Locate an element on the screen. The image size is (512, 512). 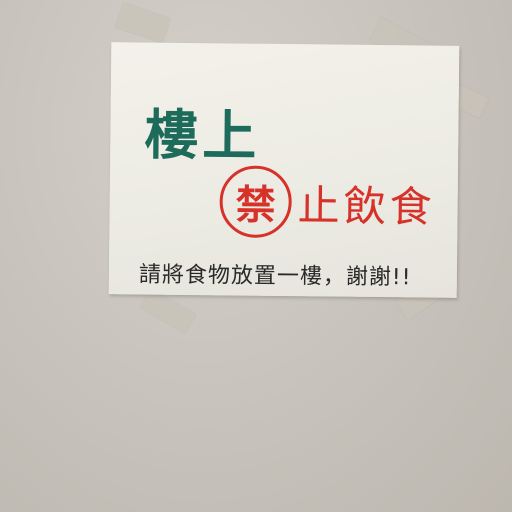
prohibit-stamp: 禁 is located at coordinates (256, 202).